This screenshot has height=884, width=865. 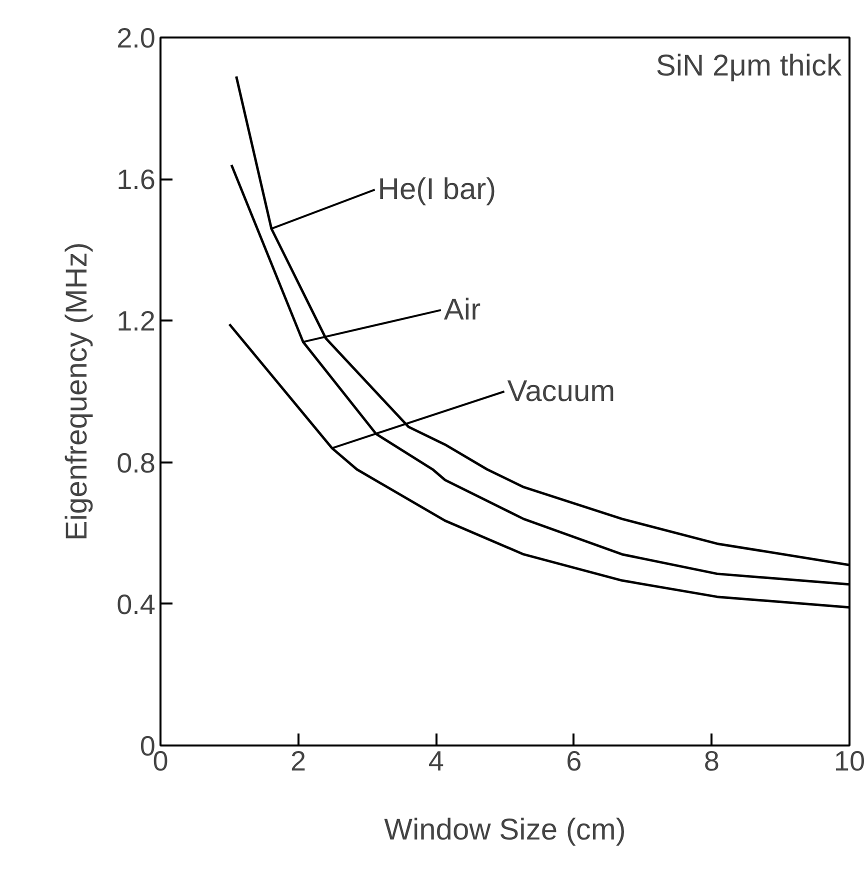 I want to click on y-tick-label: 0.8, so click(x=136, y=462).